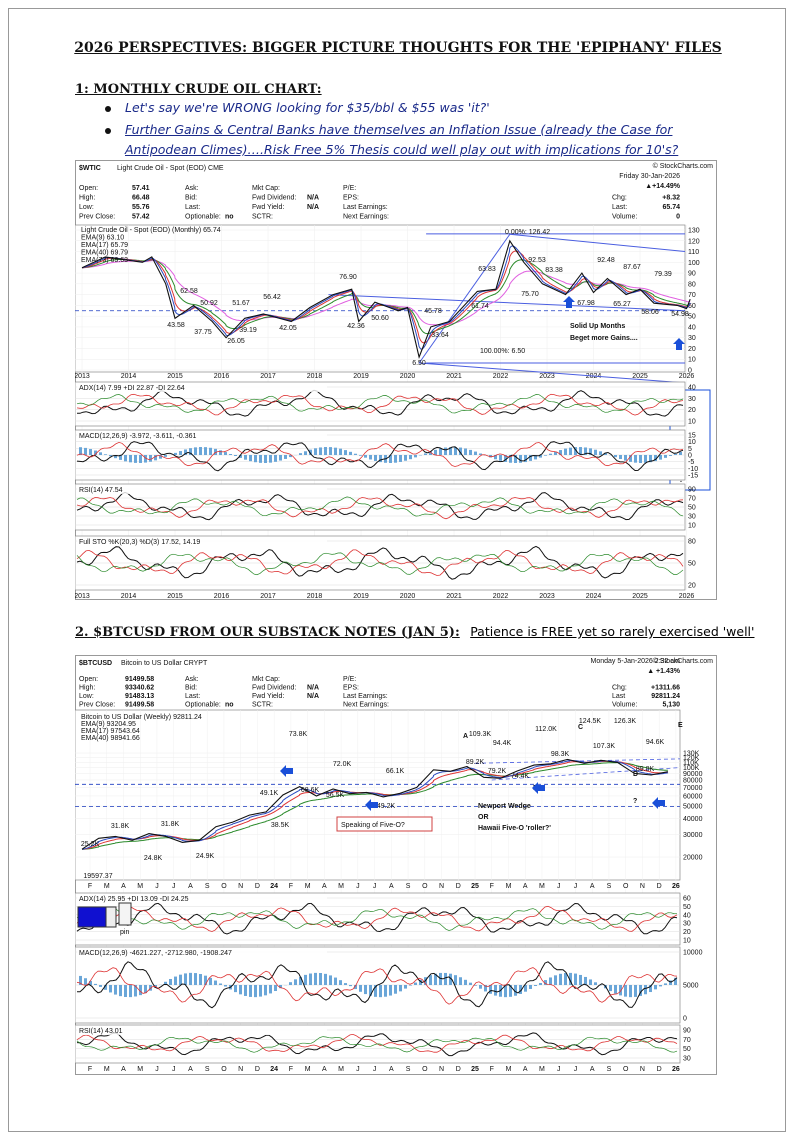 The image size is (796, 1142). Describe the element at coordinates (680, 725) in the screenshot. I see `annotation: E` at that location.